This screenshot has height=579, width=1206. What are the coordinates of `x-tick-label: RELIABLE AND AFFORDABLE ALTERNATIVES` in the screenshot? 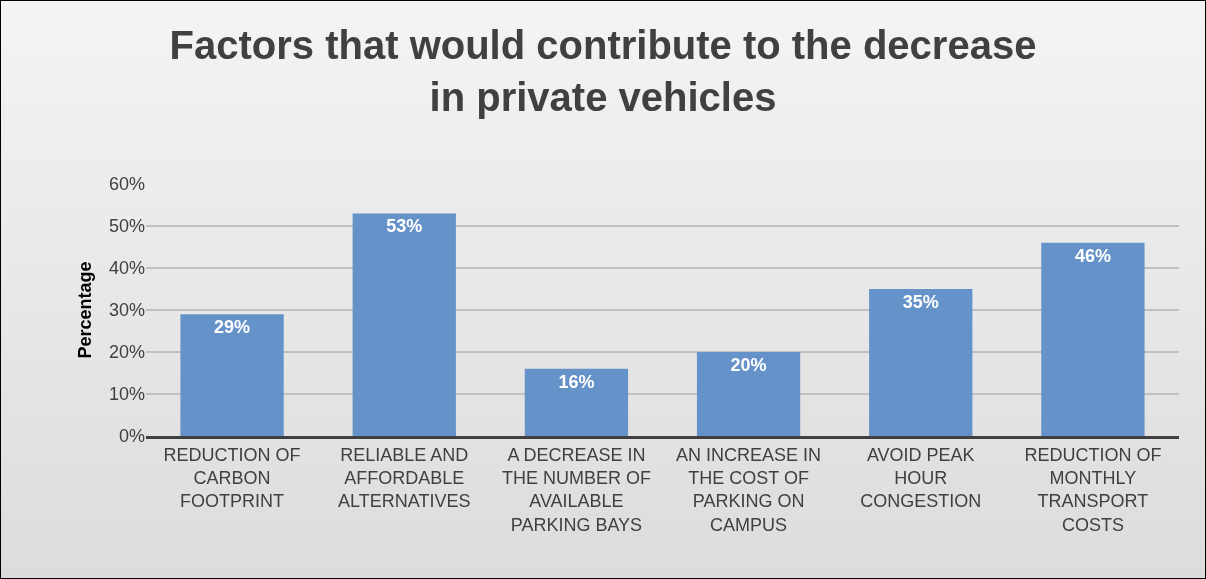 It's located at (404, 478).